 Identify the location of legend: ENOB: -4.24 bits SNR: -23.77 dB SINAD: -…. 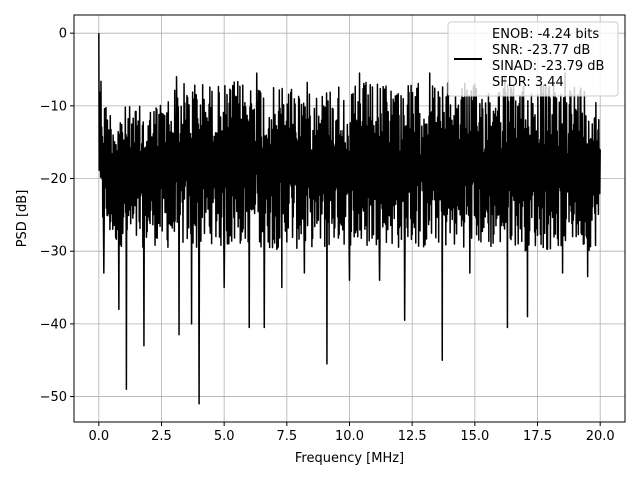
(533, 59).